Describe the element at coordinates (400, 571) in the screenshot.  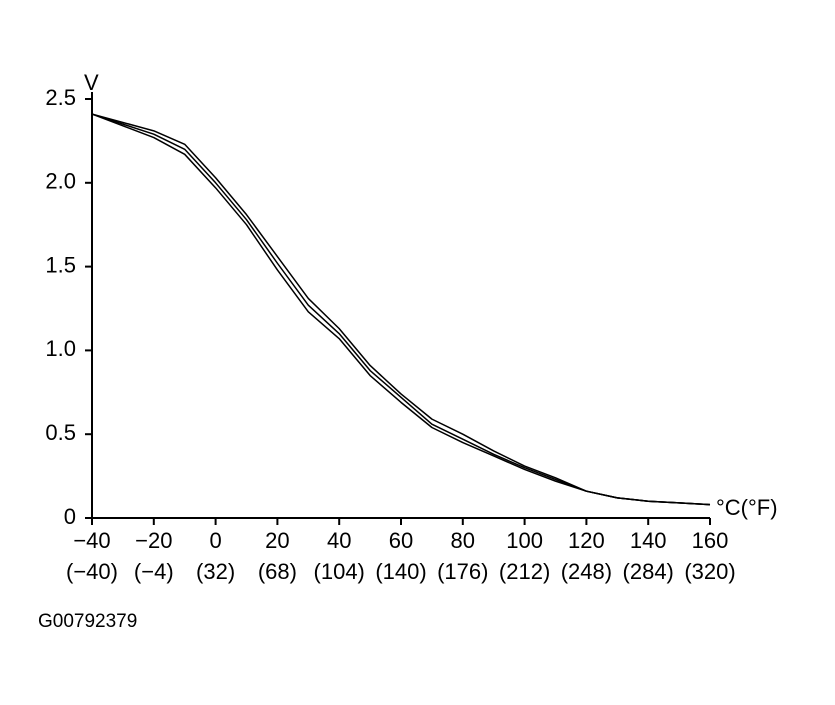
I see `x-secondary-label: (140)` at that location.